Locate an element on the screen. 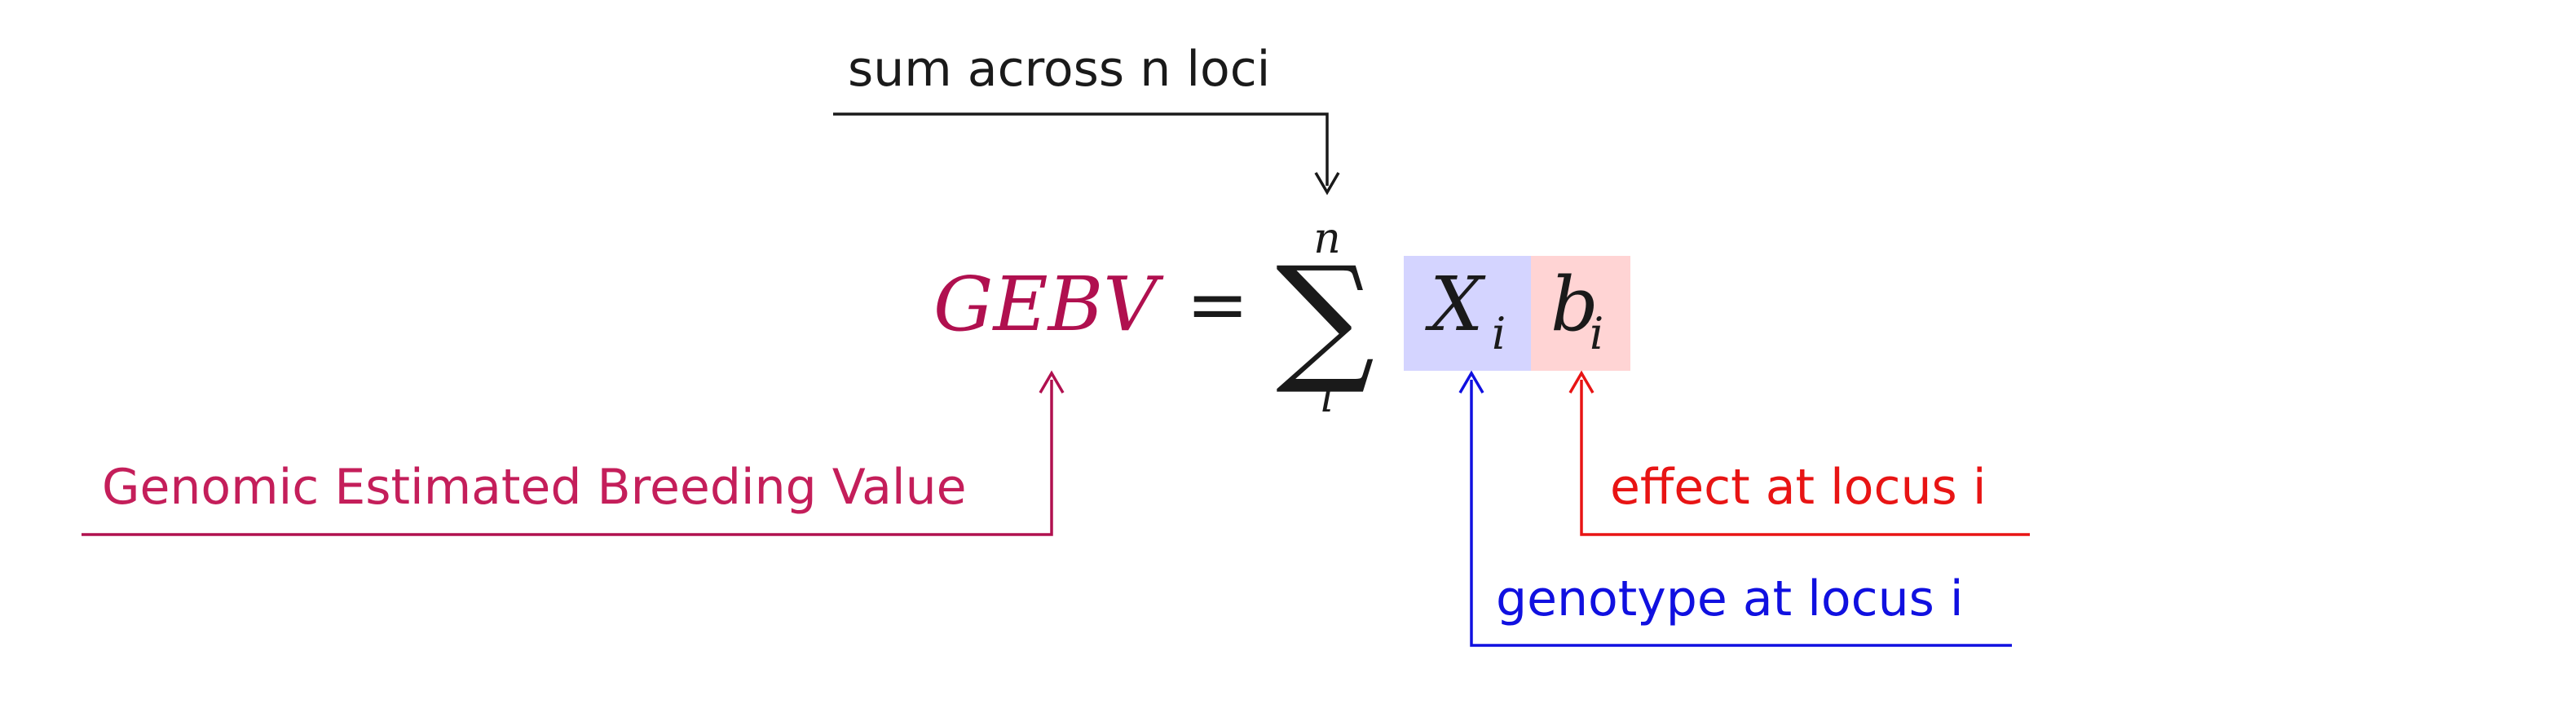 This screenshot has height=713, width=2576. genotype-annotation-line is located at coordinates (1741, 513).